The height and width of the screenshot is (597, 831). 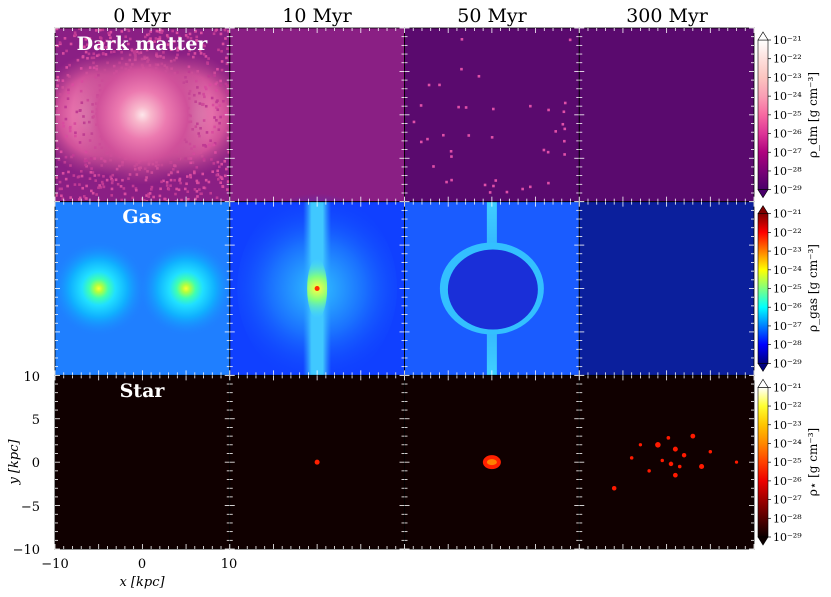 What do you see at coordinates (229, 564) in the screenshot?
I see `x-tick-label: 10` at bounding box center [229, 564].